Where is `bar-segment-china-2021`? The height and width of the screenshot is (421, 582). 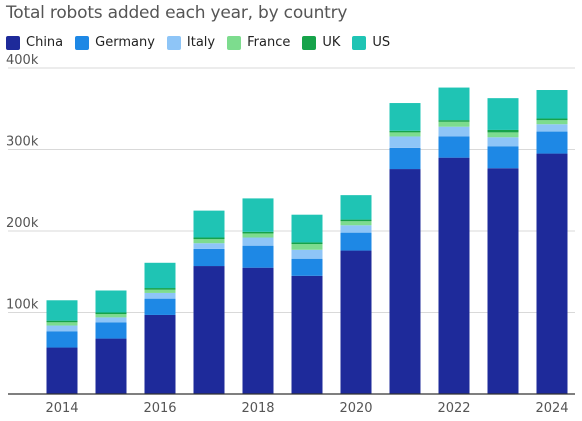 bar-segment-china-2021 is located at coordinates (405, 281).